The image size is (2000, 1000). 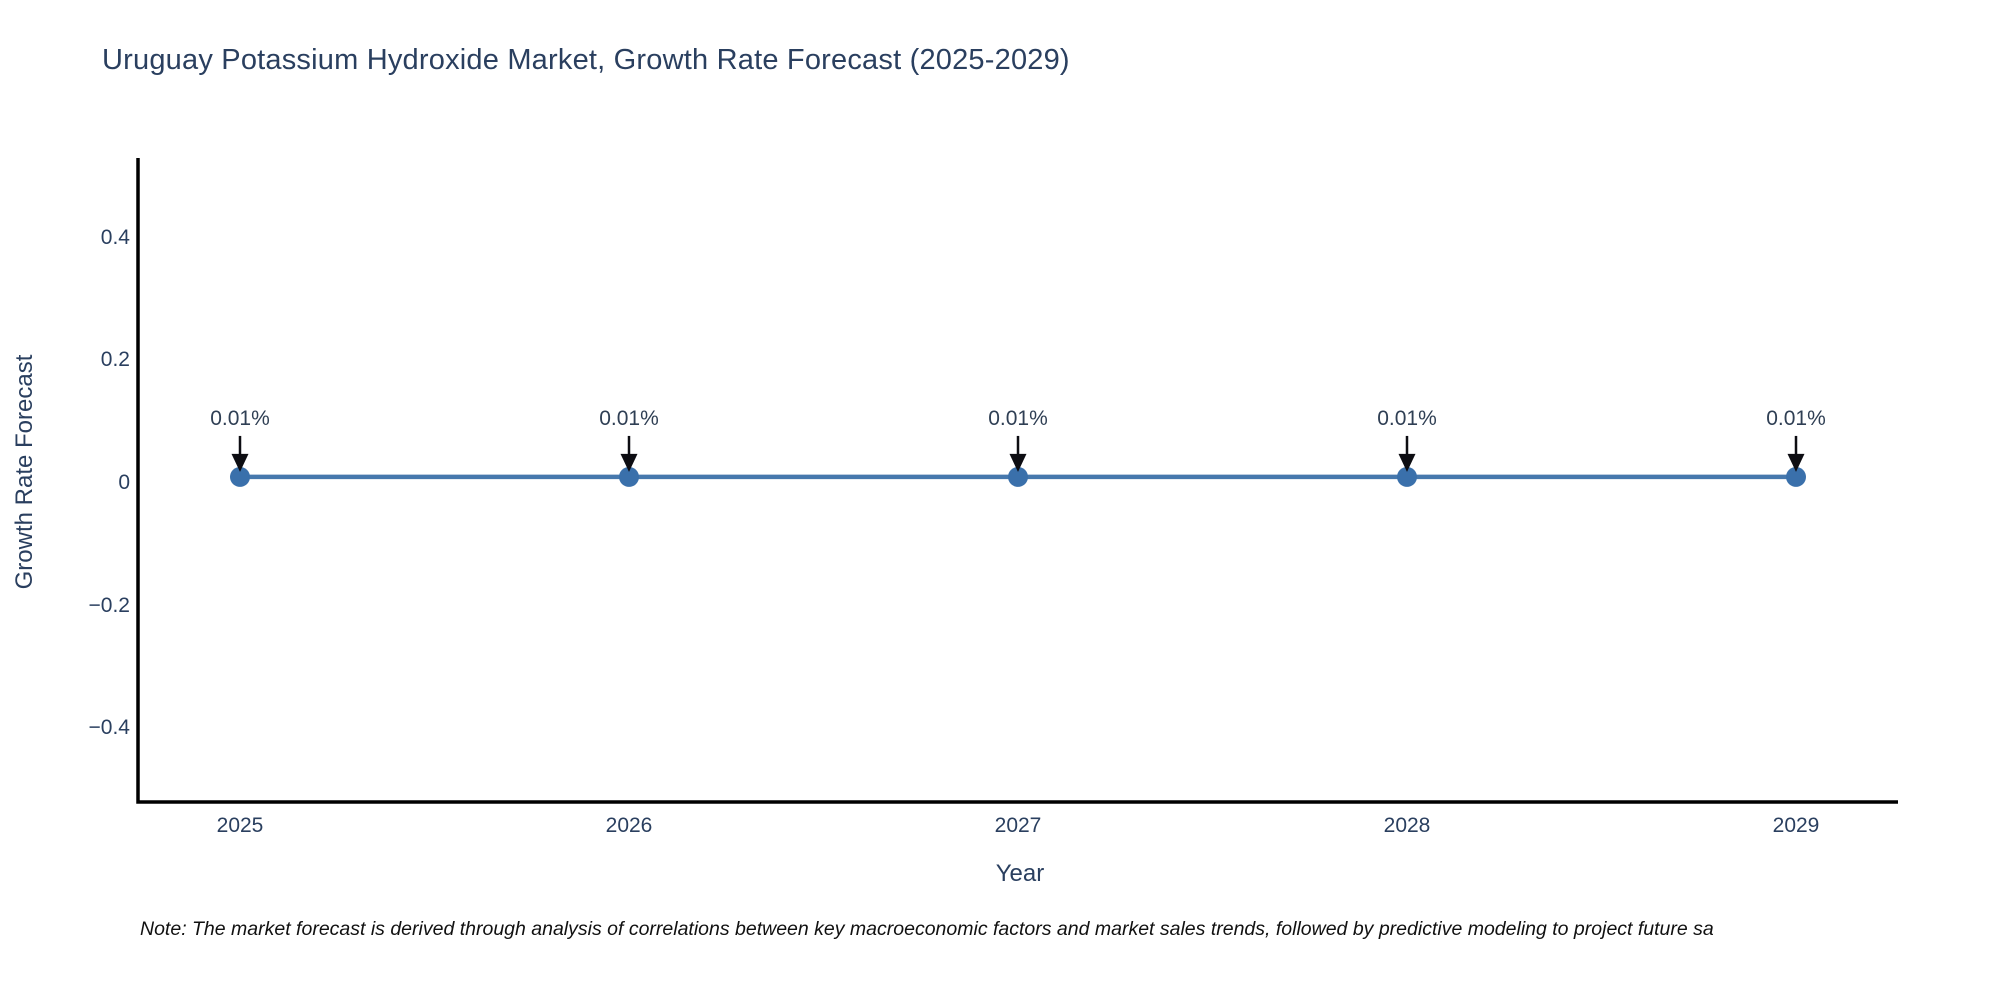 I want to click on x-axis-tick-label: 2027, so click(x=1018, y=825).